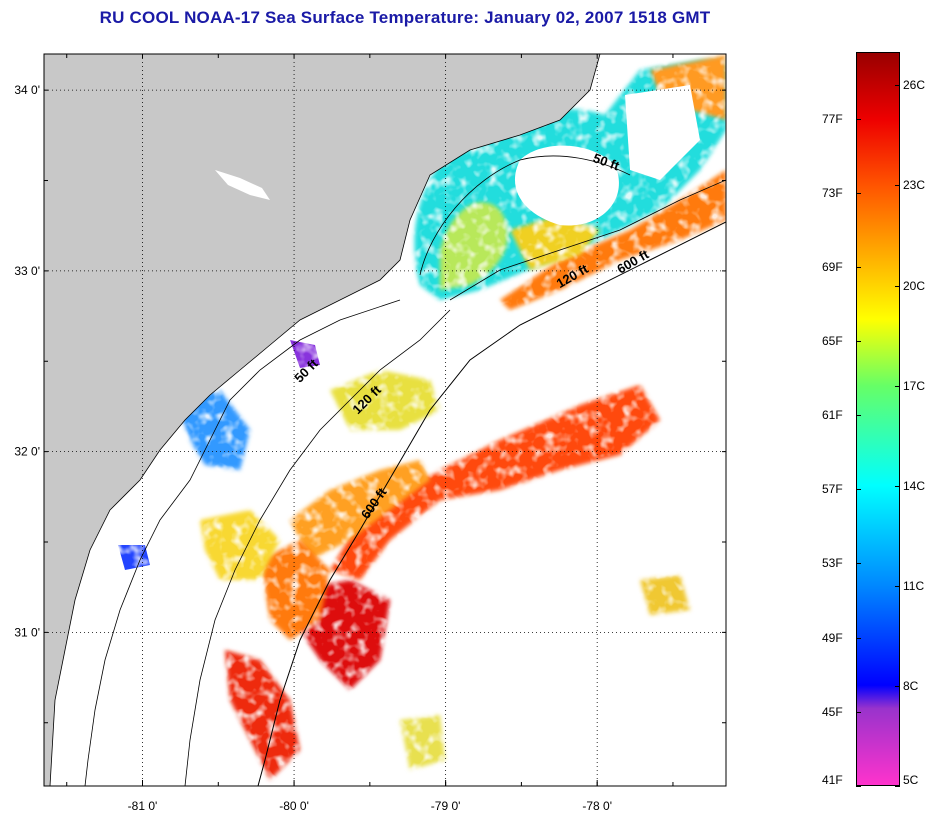 Image resolution: width=928 pixels, height=817 pixels. Describe the element at coordinates (832, 563) in the screenshot. I see `colorbar-label-f: 53F` at that location.